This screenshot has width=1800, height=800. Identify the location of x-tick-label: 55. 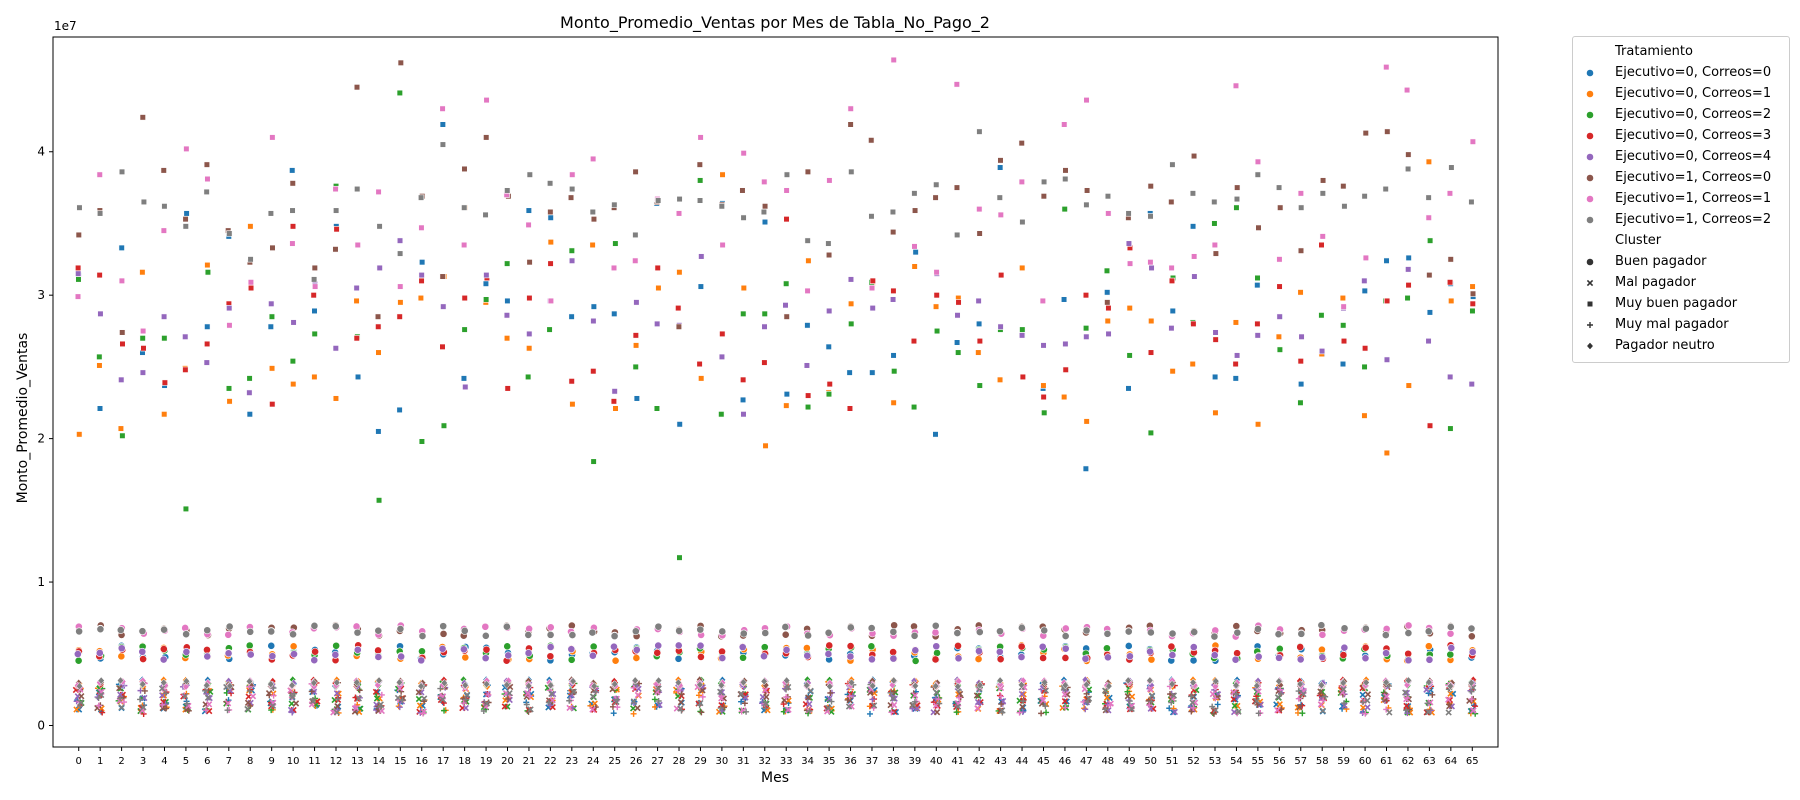
(1258, 761).